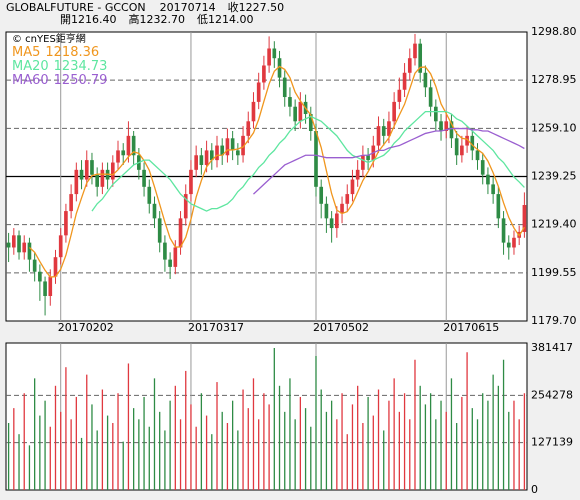 The image size is (580, 500). I want to click on legend-entry: MA60 1250.79, so click(59, 80).